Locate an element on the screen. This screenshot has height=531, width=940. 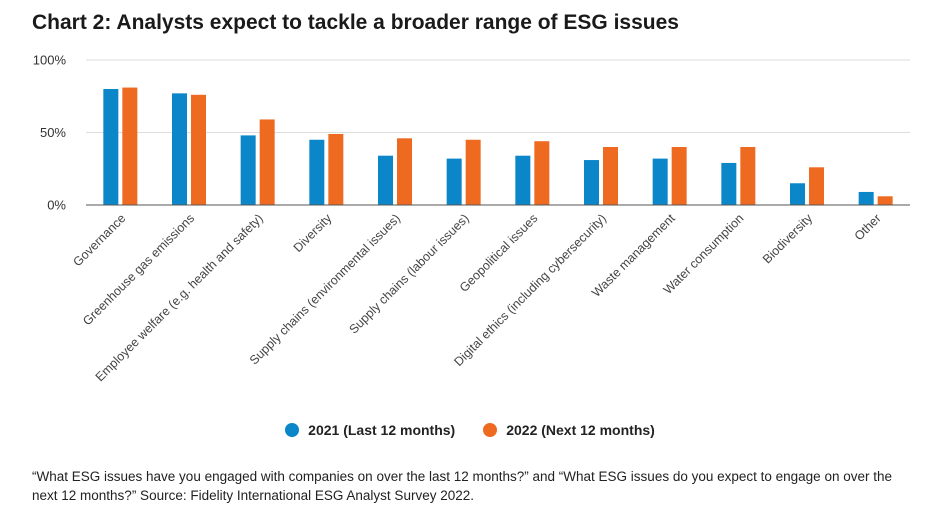
legend-label-2022: 2022 (Next 12 months) is located at coordinates (580, 430).